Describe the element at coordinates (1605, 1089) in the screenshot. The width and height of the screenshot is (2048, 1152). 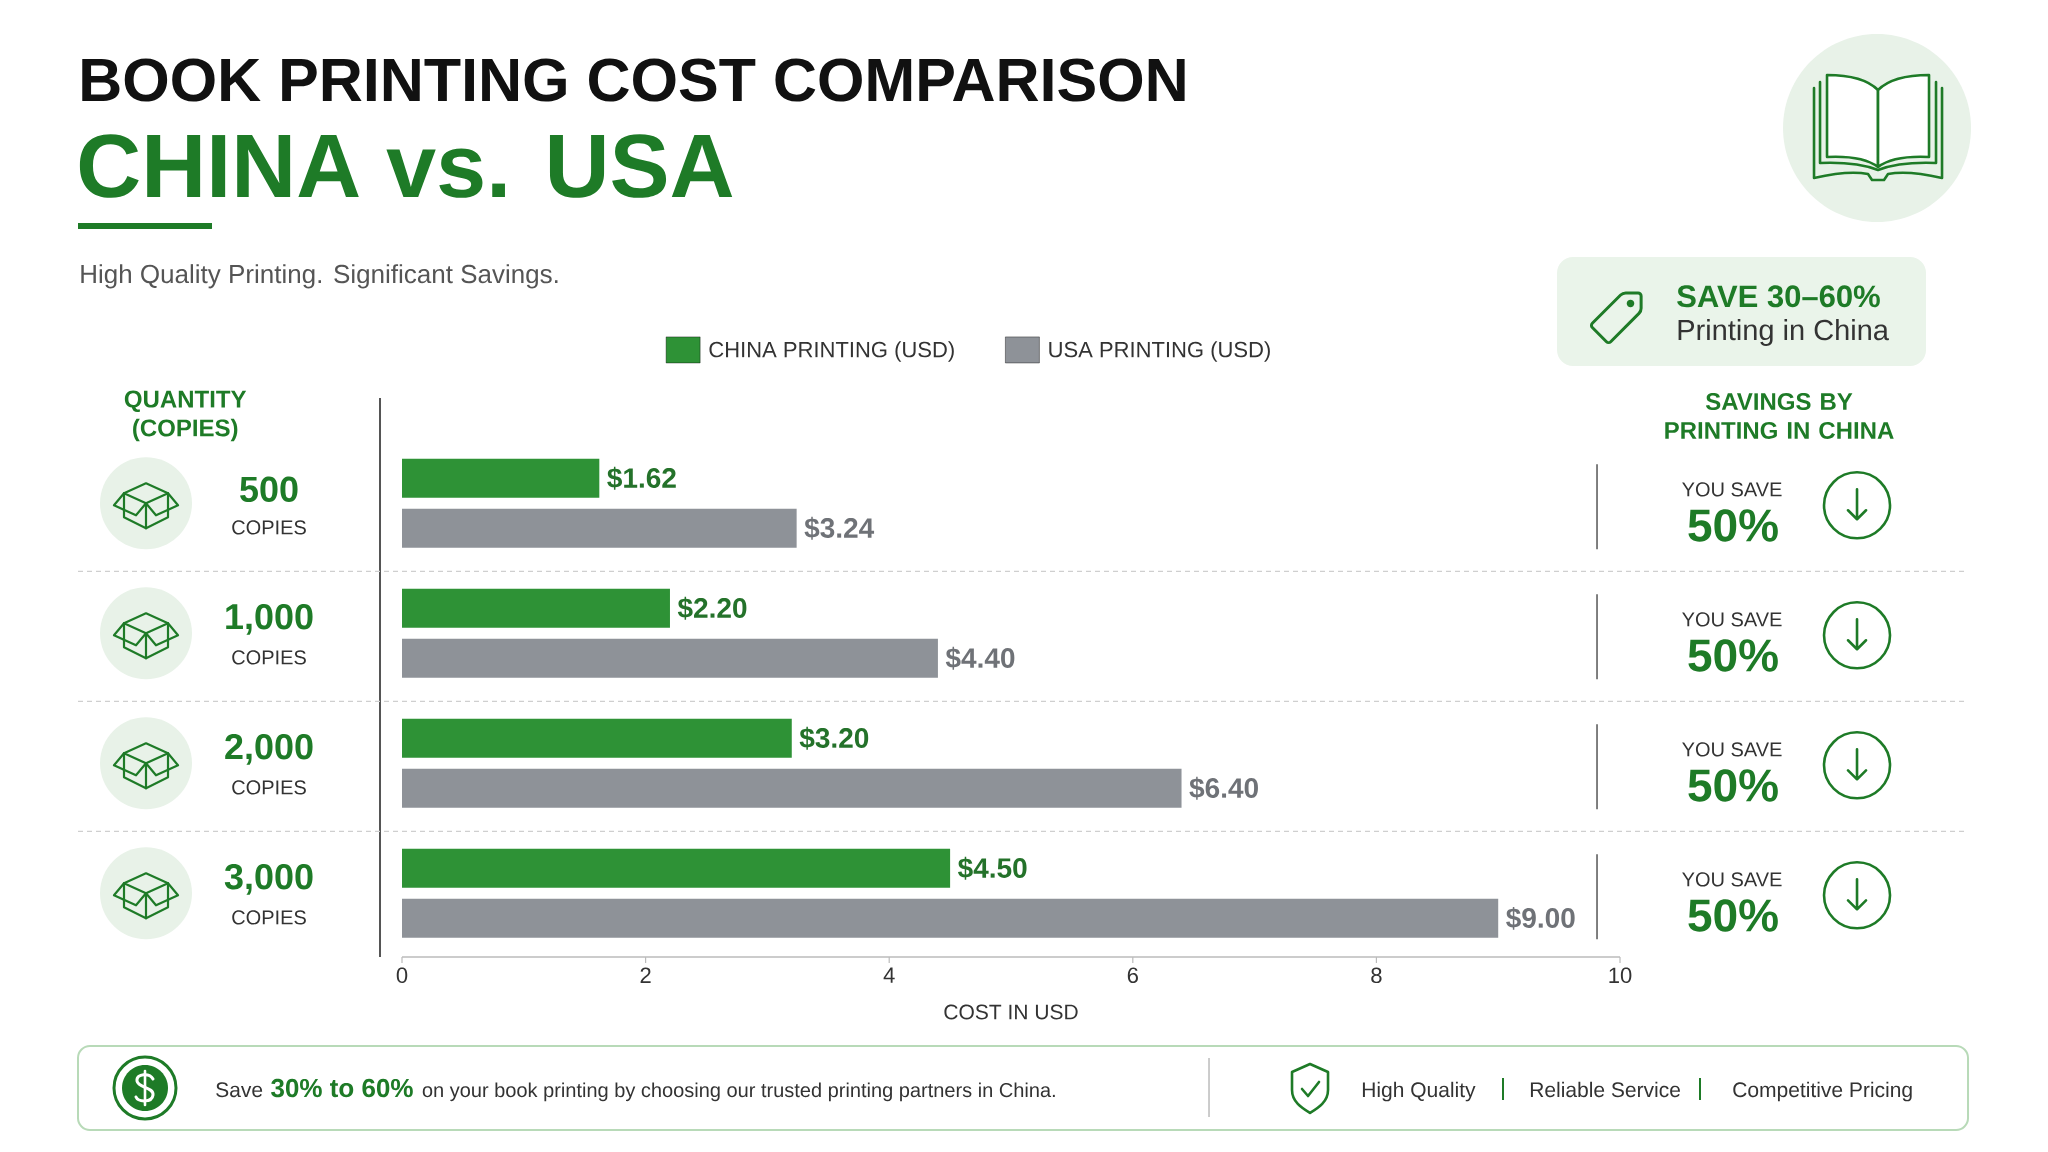
I see `text: Reliable Service` at that location.